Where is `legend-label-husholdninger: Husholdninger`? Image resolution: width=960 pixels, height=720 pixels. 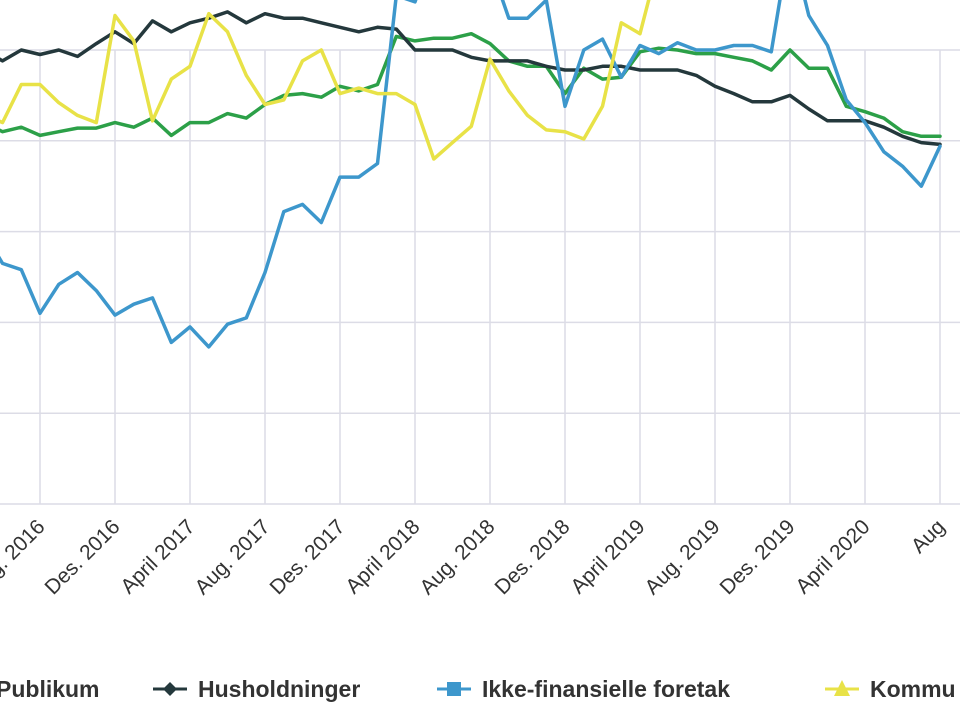 legend-label-husholdninger: Husholdninger is located at coordinates (279, 689).